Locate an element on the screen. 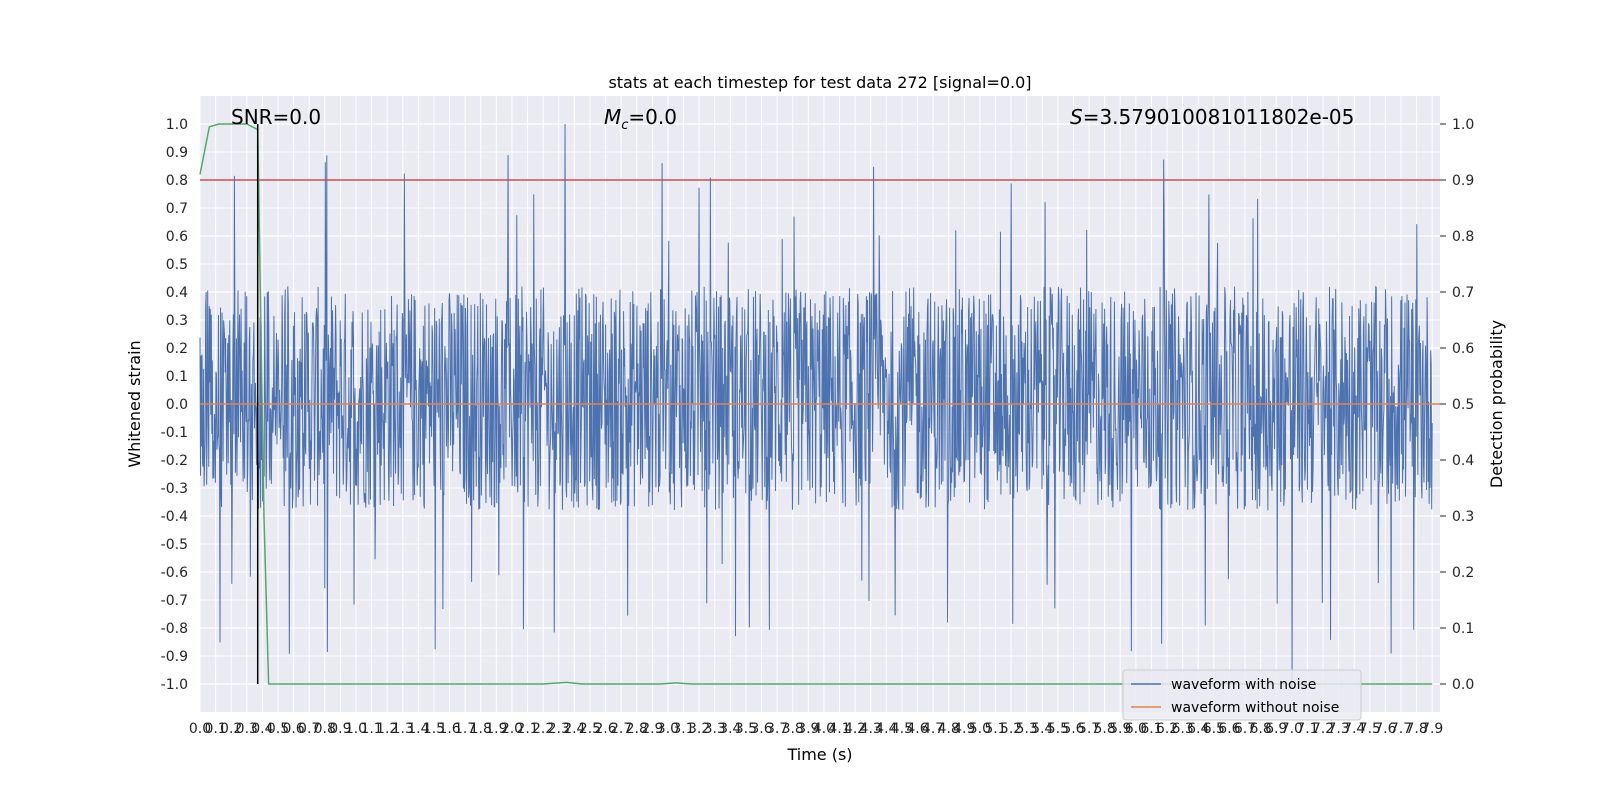  x-tick-label: 6.8 is located at coordinates (1260, 729).